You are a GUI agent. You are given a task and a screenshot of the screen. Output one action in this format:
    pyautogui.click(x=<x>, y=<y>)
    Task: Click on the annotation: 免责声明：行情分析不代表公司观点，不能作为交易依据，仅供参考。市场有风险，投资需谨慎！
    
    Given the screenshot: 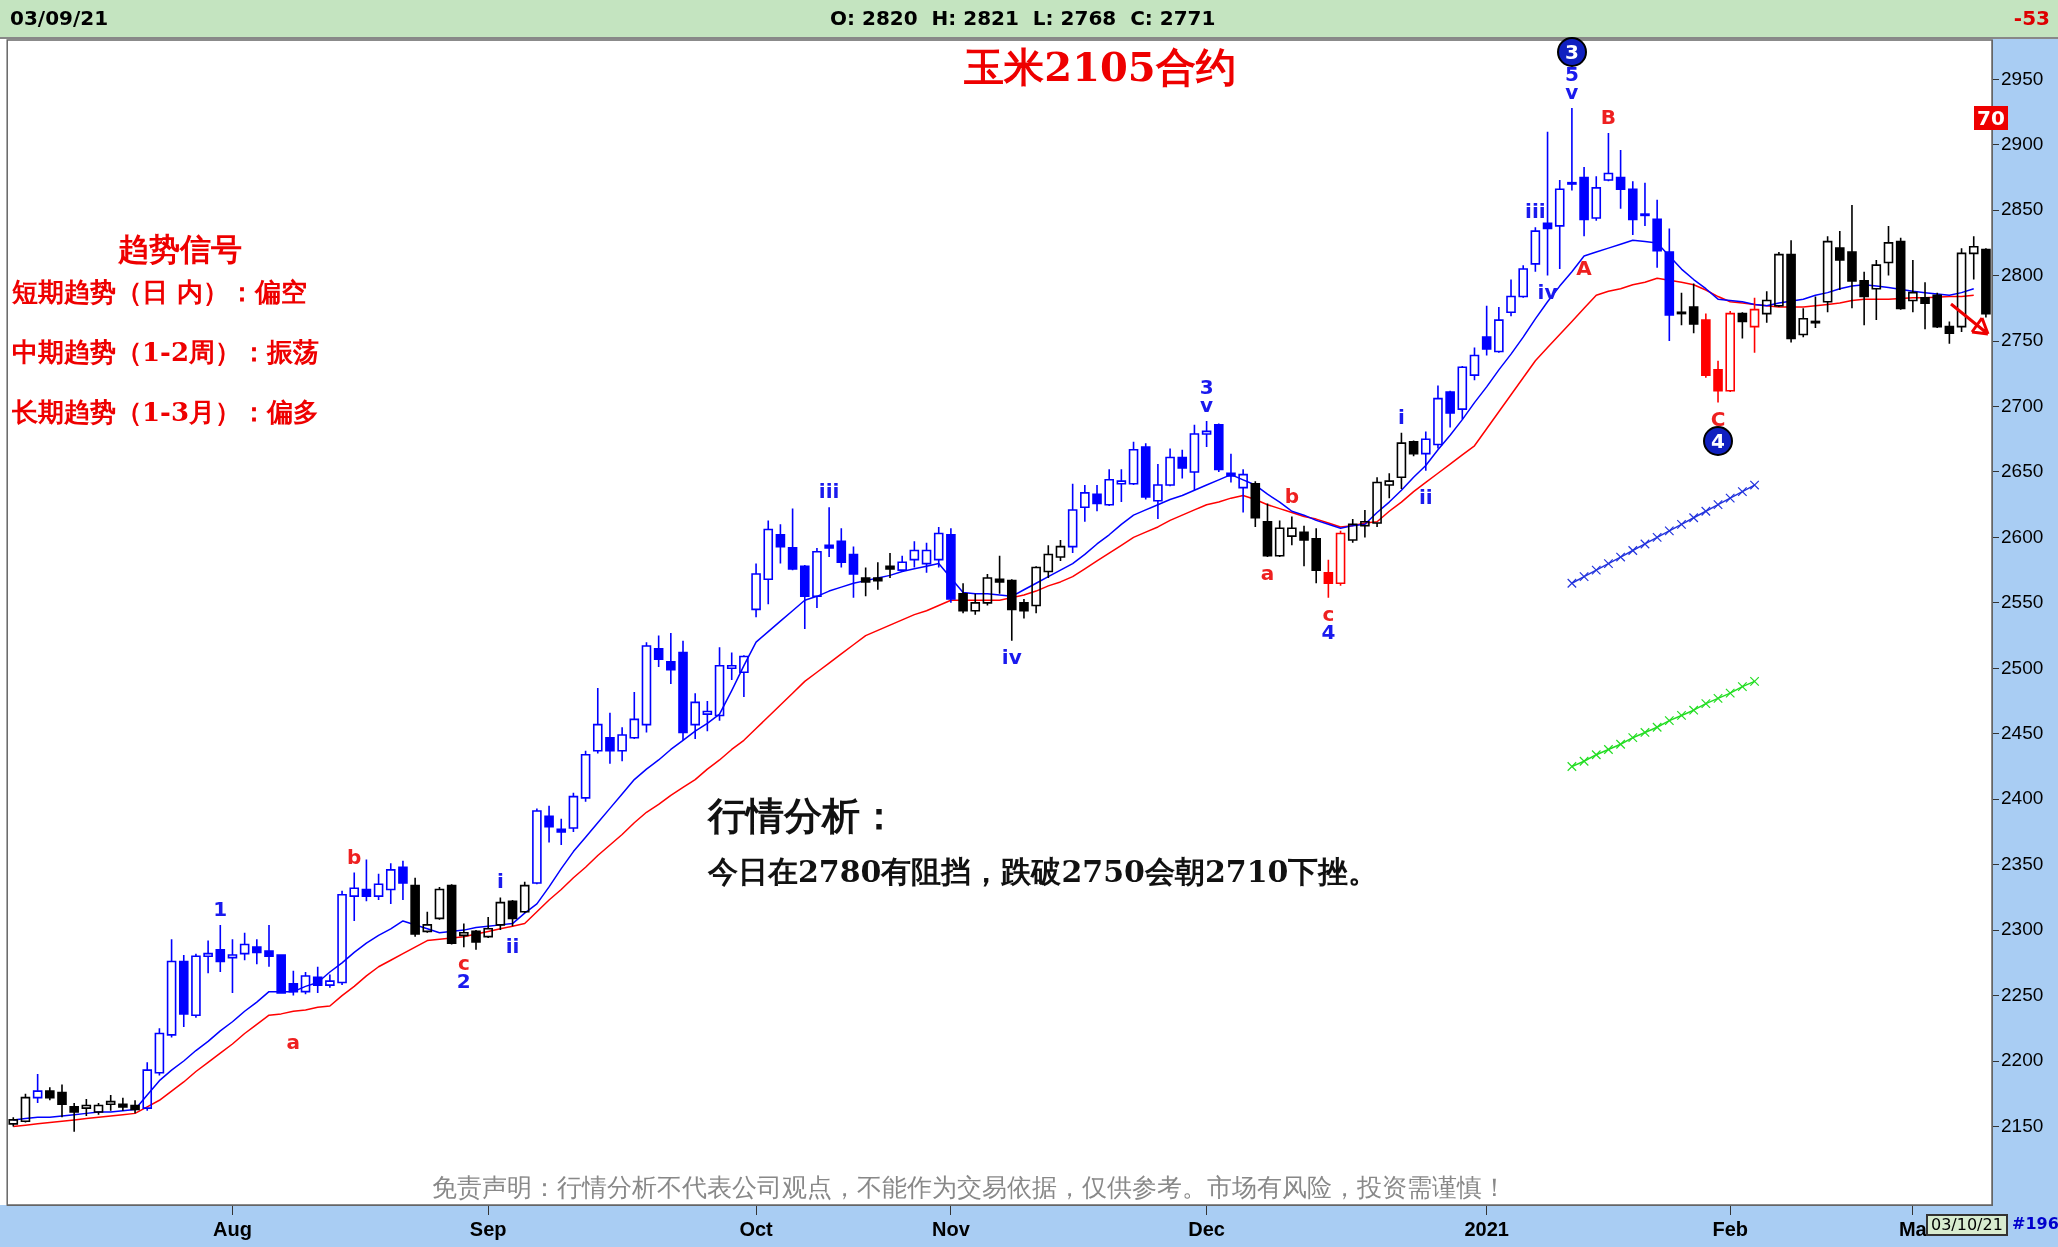 What is the action you would take?
    pyautogui.click(x=969, y=1187)
    